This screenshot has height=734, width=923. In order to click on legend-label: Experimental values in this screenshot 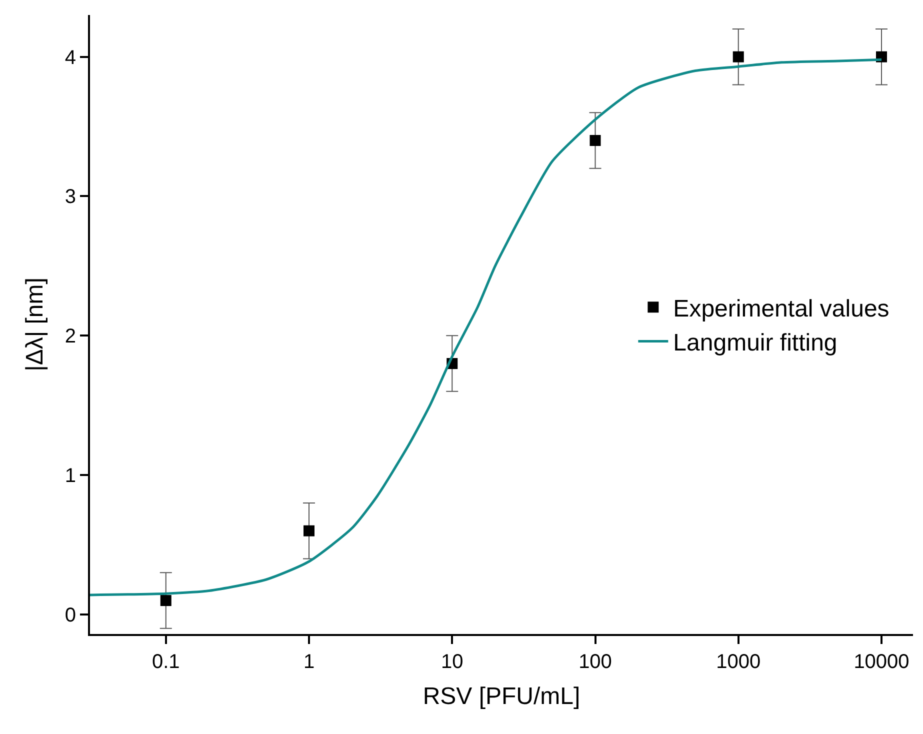, I will do `click(781, 308)`.